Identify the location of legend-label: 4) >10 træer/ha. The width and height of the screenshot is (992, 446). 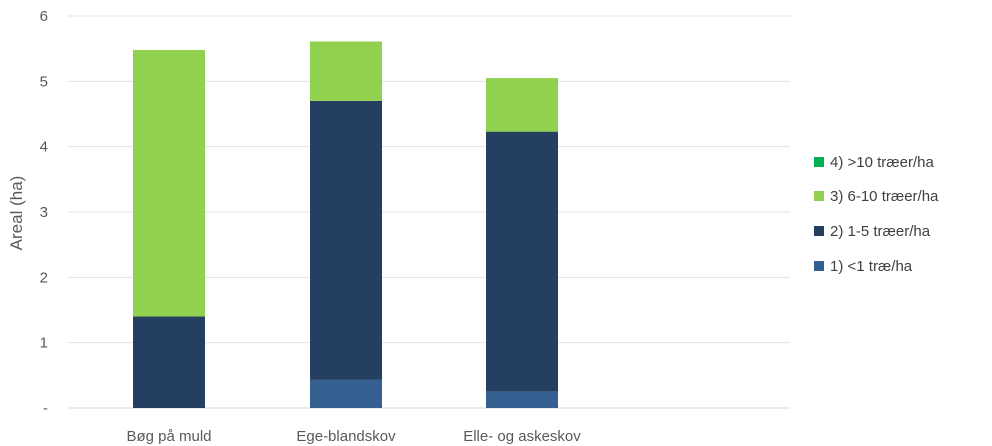
(882, 162).